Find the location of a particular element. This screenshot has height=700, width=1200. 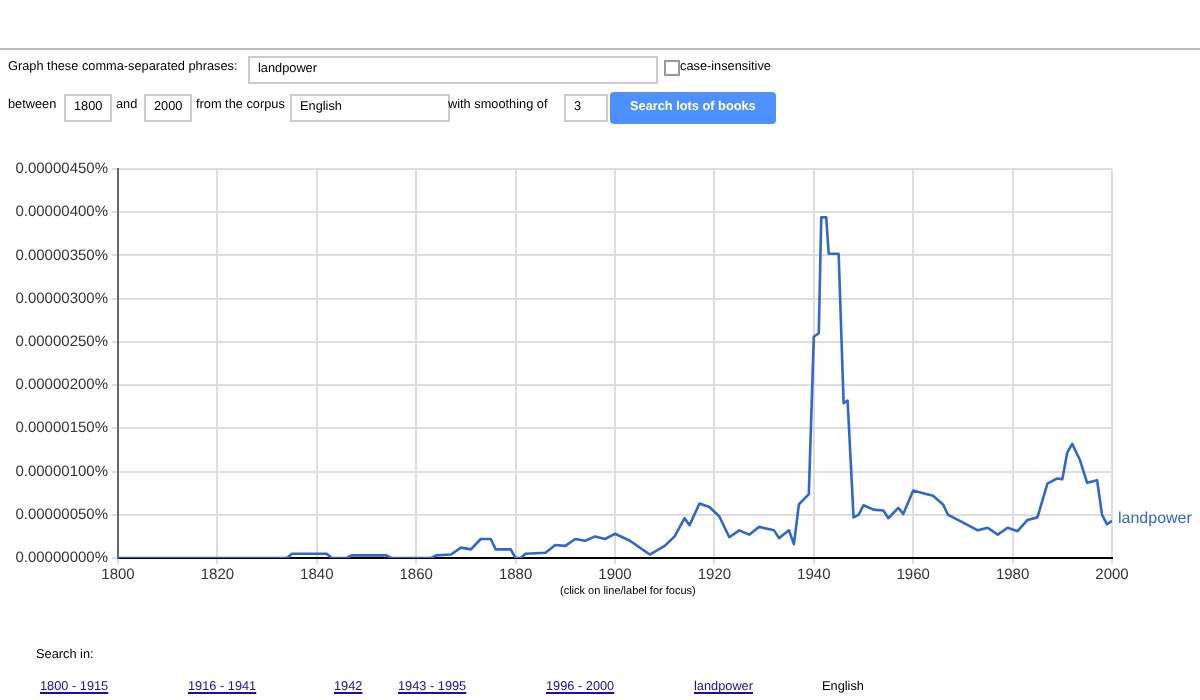

series-label: landpower is located at coordinates (1155, 518).